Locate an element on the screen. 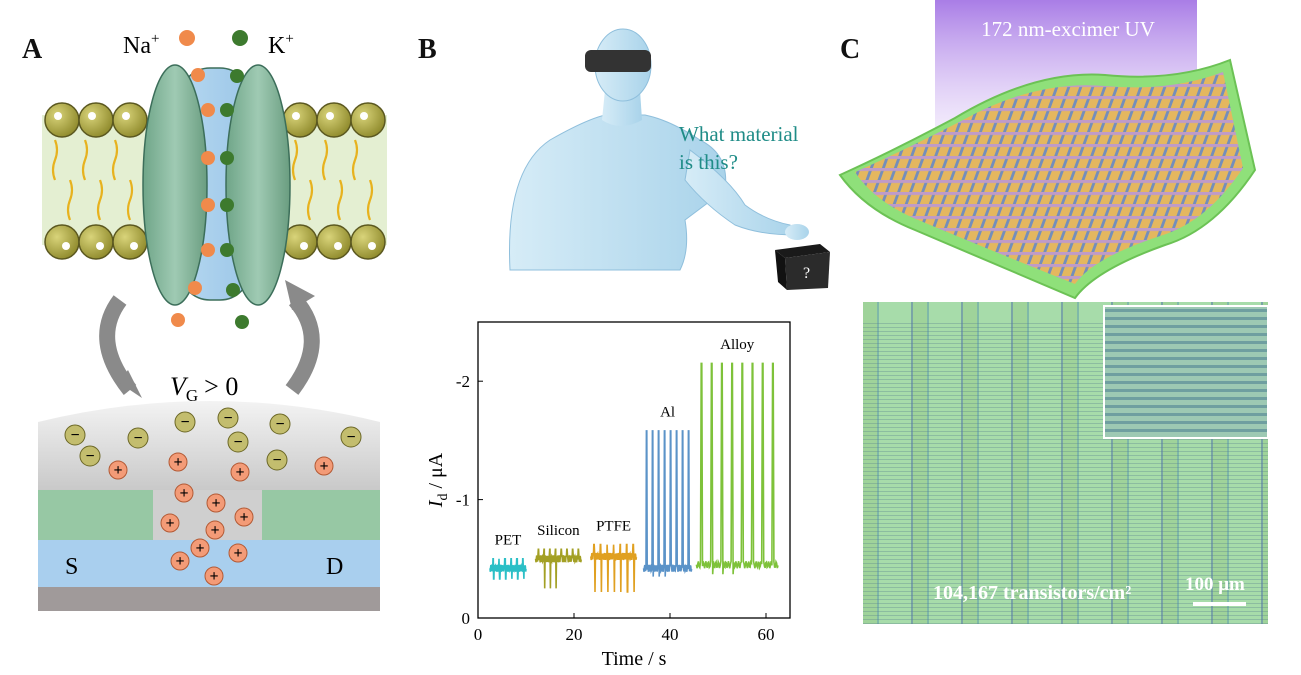 The height and width of the screenshot is (675, 1301). series-label-ptfe: PTFE is located at coordinates (613, 526).